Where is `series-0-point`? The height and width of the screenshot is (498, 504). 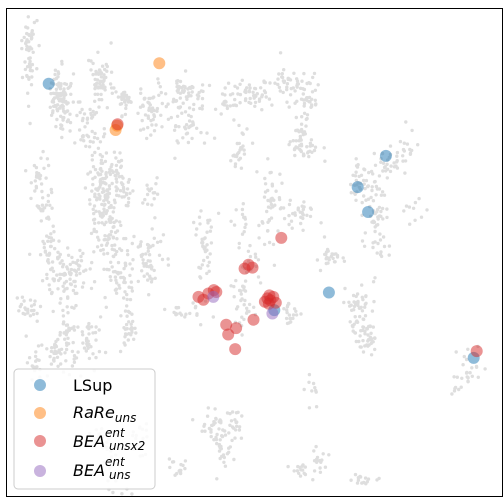 series-0-point is located at coordinates (385, 155).